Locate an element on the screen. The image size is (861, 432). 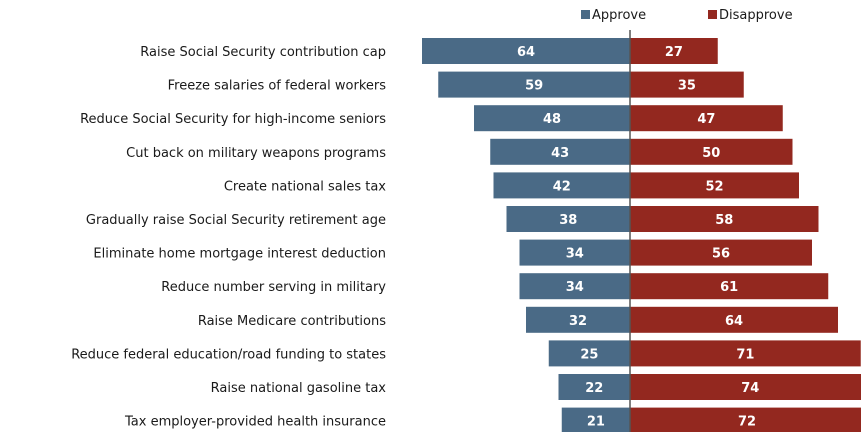
disapprove-value-label: 27 is located at coordinates (674, 52).